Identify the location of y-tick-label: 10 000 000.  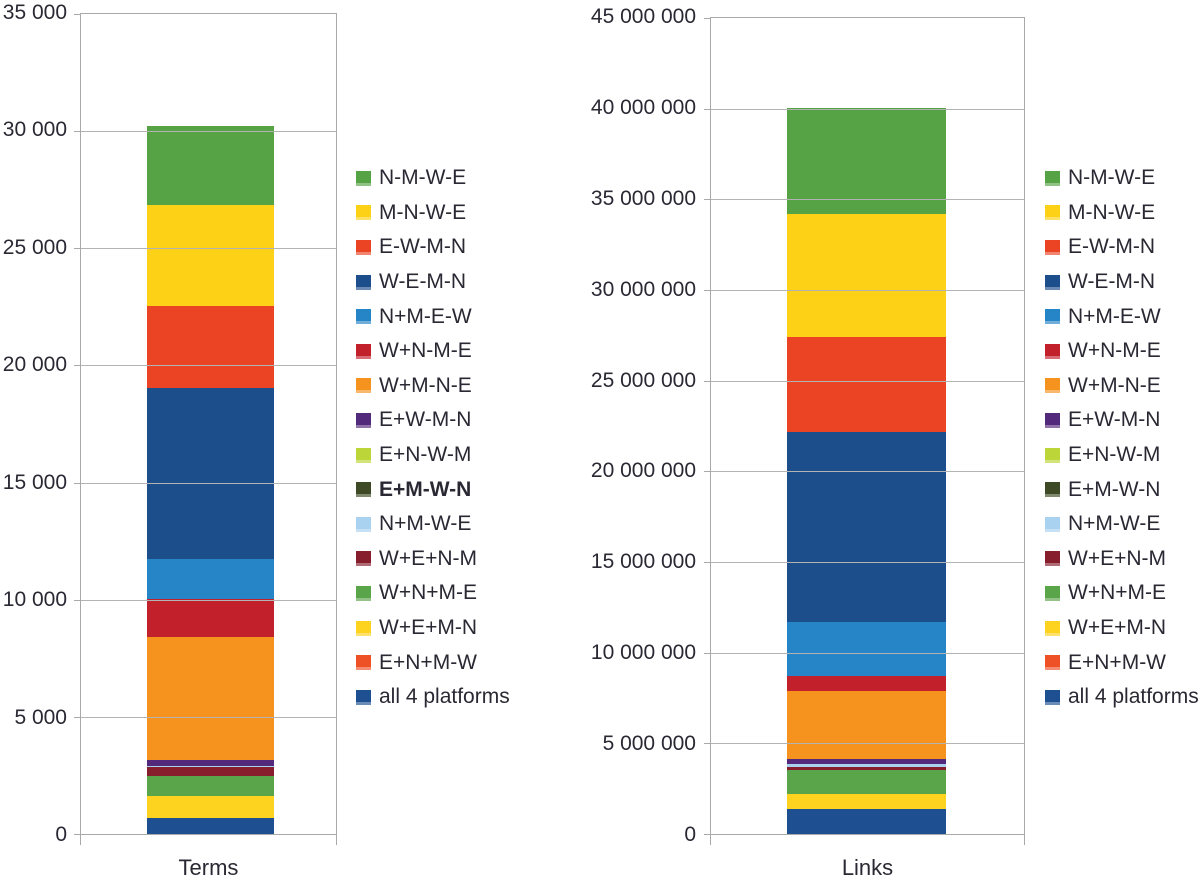
(643, 653).